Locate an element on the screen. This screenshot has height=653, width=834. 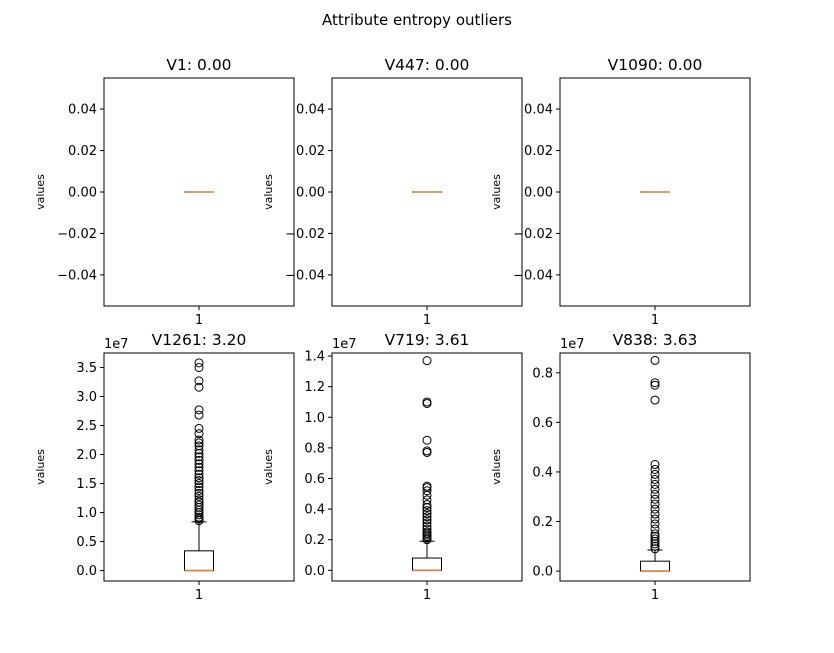
y-tick-label: 2.5 is located at coordinates (86, 426).